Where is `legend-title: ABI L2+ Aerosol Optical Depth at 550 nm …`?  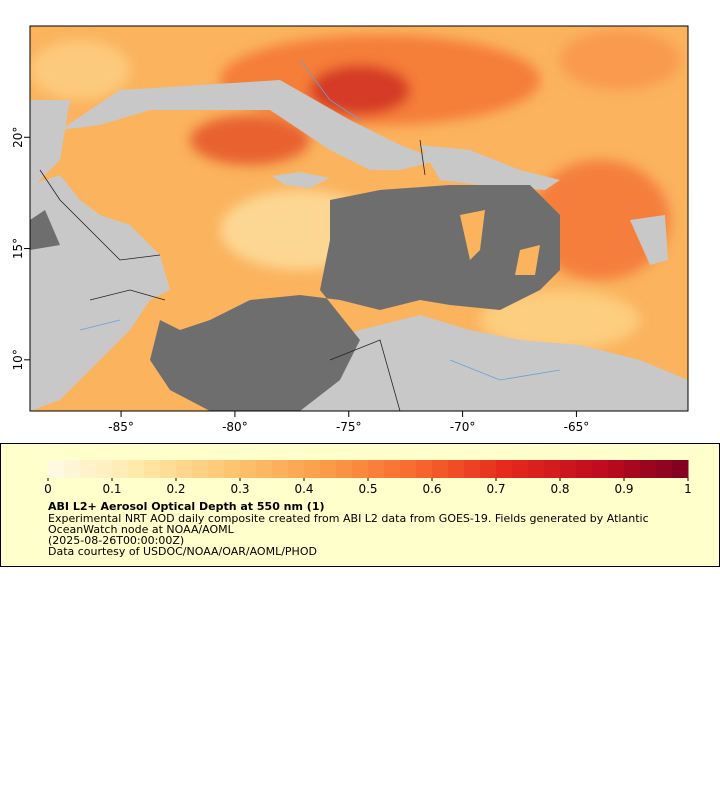
legend-title: ABI L2+ Aerosol Optical Depth at 550 nm … is located at coordinates (186, 506).